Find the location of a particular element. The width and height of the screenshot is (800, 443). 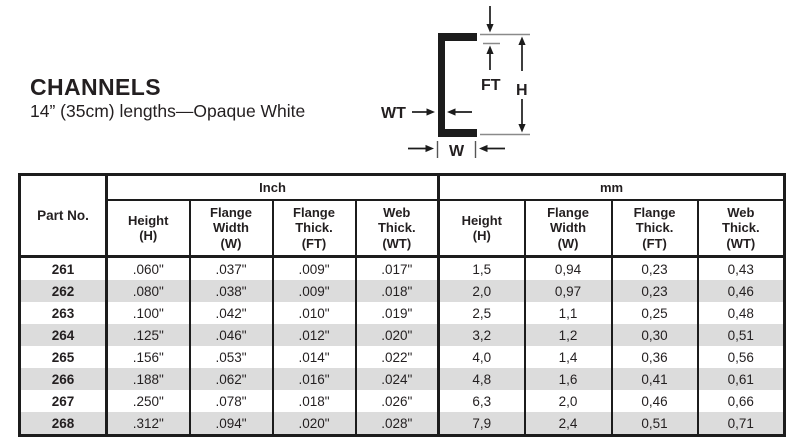

col-header-mm-flange-thick: Flange Thick. (FT) is located at coordinates (655, 229).